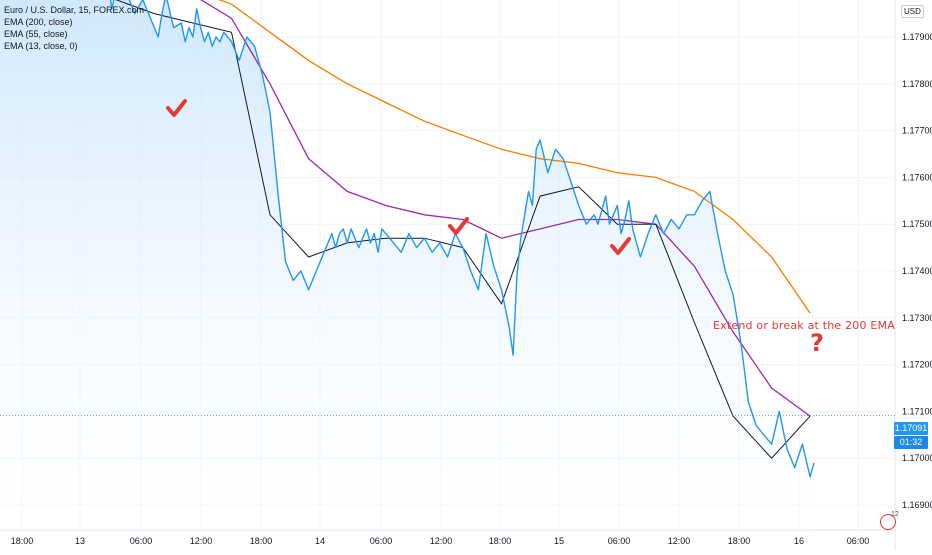 The width and height of the screenshot is (932, 555). I want to click on legend-symbol: Euro / U.S. Dollar, 15, FOREX.com, so click(74, 10).